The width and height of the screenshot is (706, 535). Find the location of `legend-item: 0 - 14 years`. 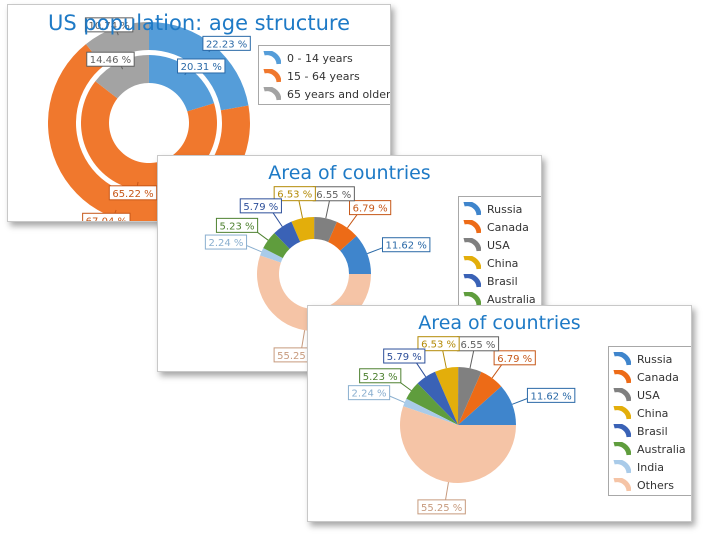

legend-item: 0 - 14 years is located at coordinates (326, 58).